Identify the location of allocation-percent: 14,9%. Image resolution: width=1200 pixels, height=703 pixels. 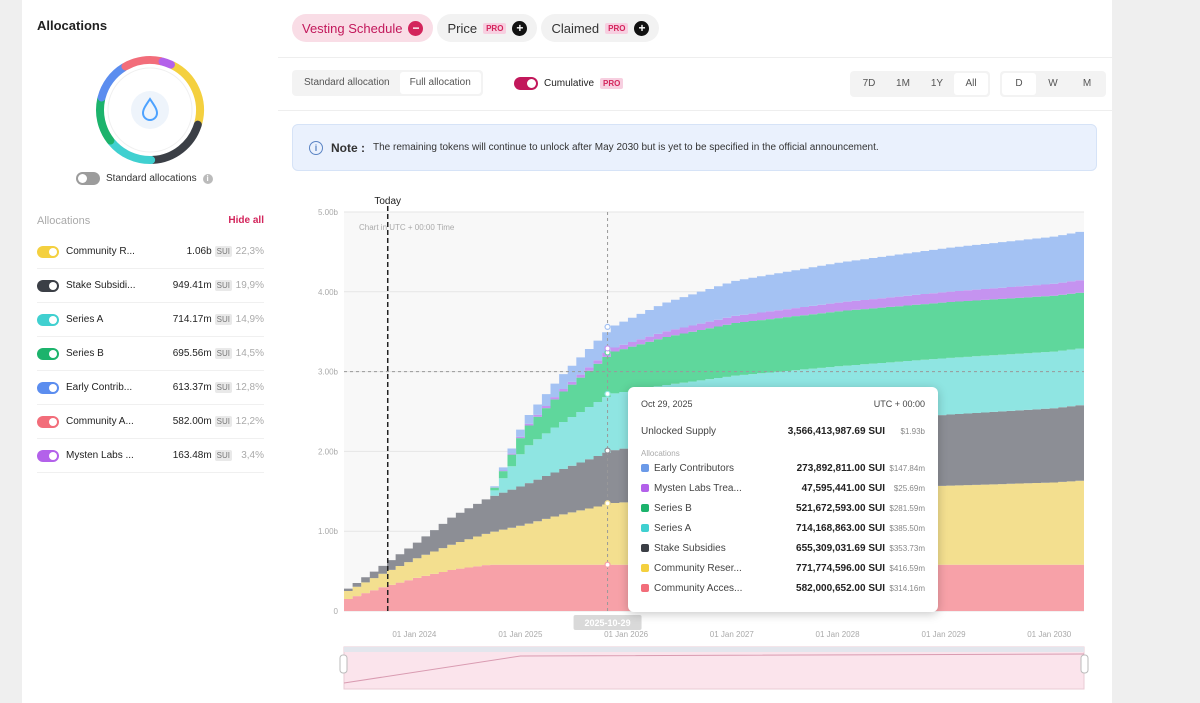
(249, 319).